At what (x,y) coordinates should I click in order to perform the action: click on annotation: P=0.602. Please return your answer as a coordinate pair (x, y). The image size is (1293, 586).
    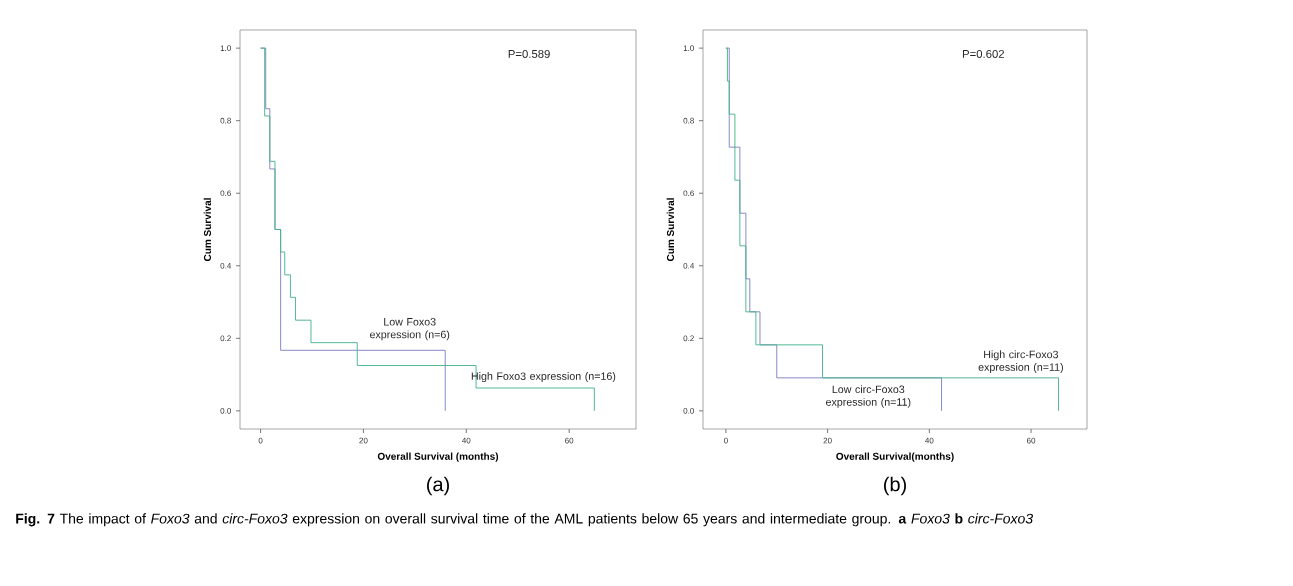
    Looking at the image, I should click on (983, 53).